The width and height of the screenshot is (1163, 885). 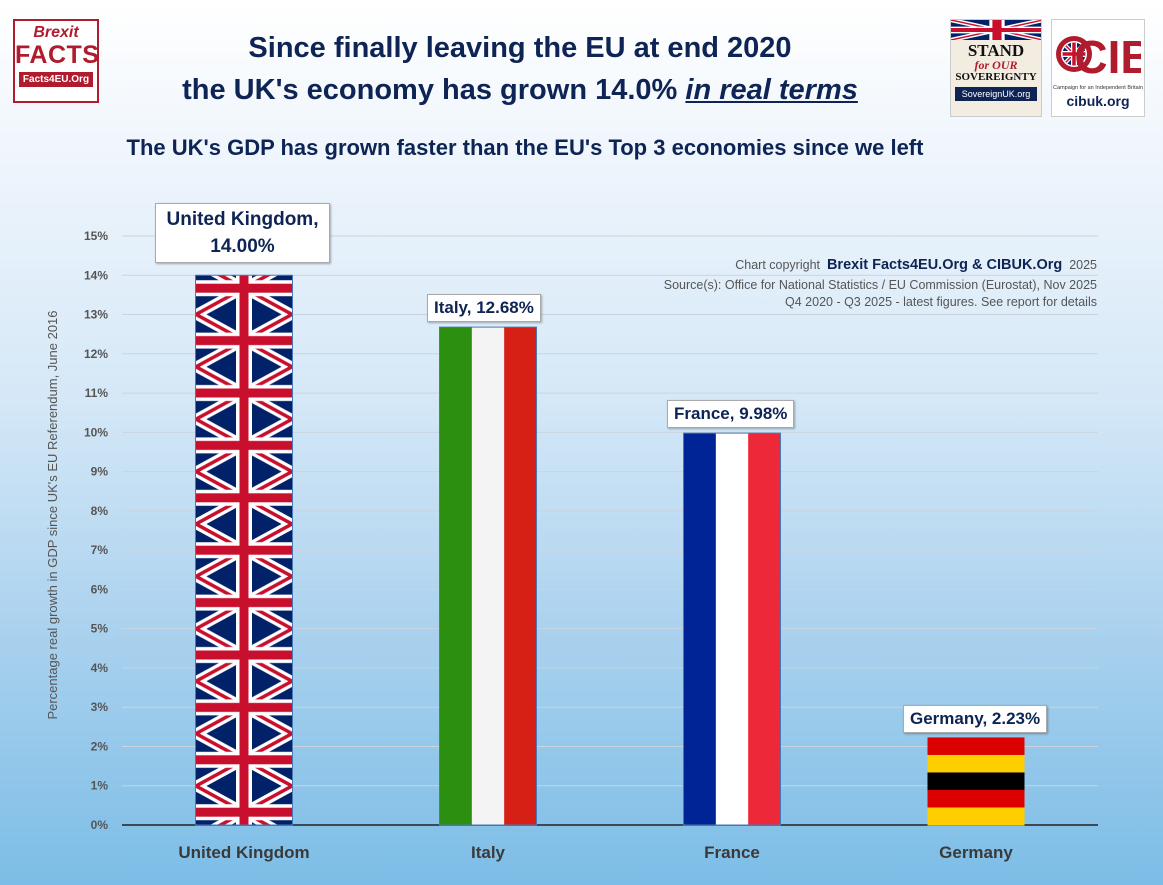 I want to click on y-tick-label: 15%, so click(x=96, y=236).